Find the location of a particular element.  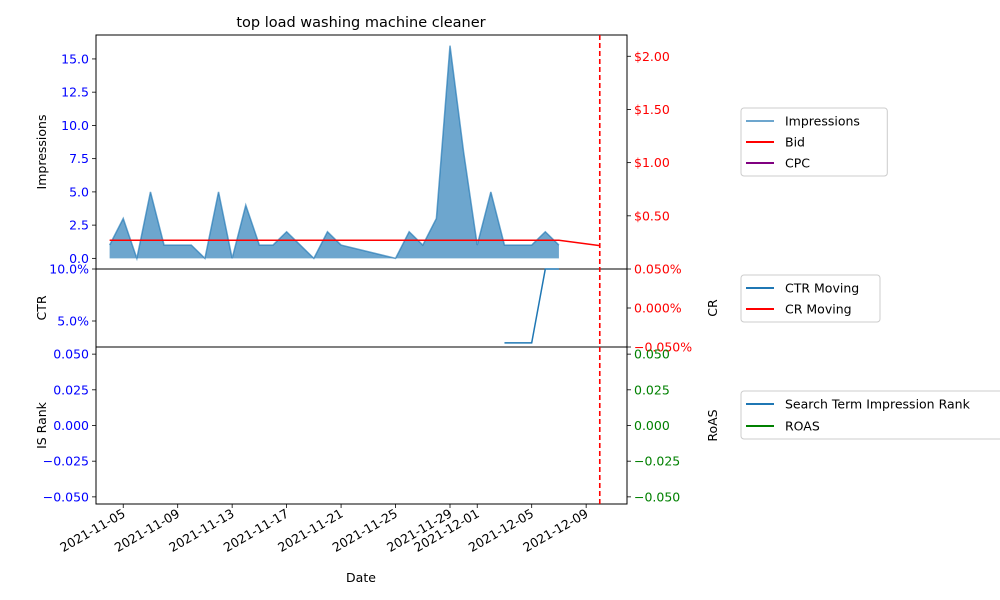

left-tick-label-impressions: 5.0 is located at coordinates (79, 191).